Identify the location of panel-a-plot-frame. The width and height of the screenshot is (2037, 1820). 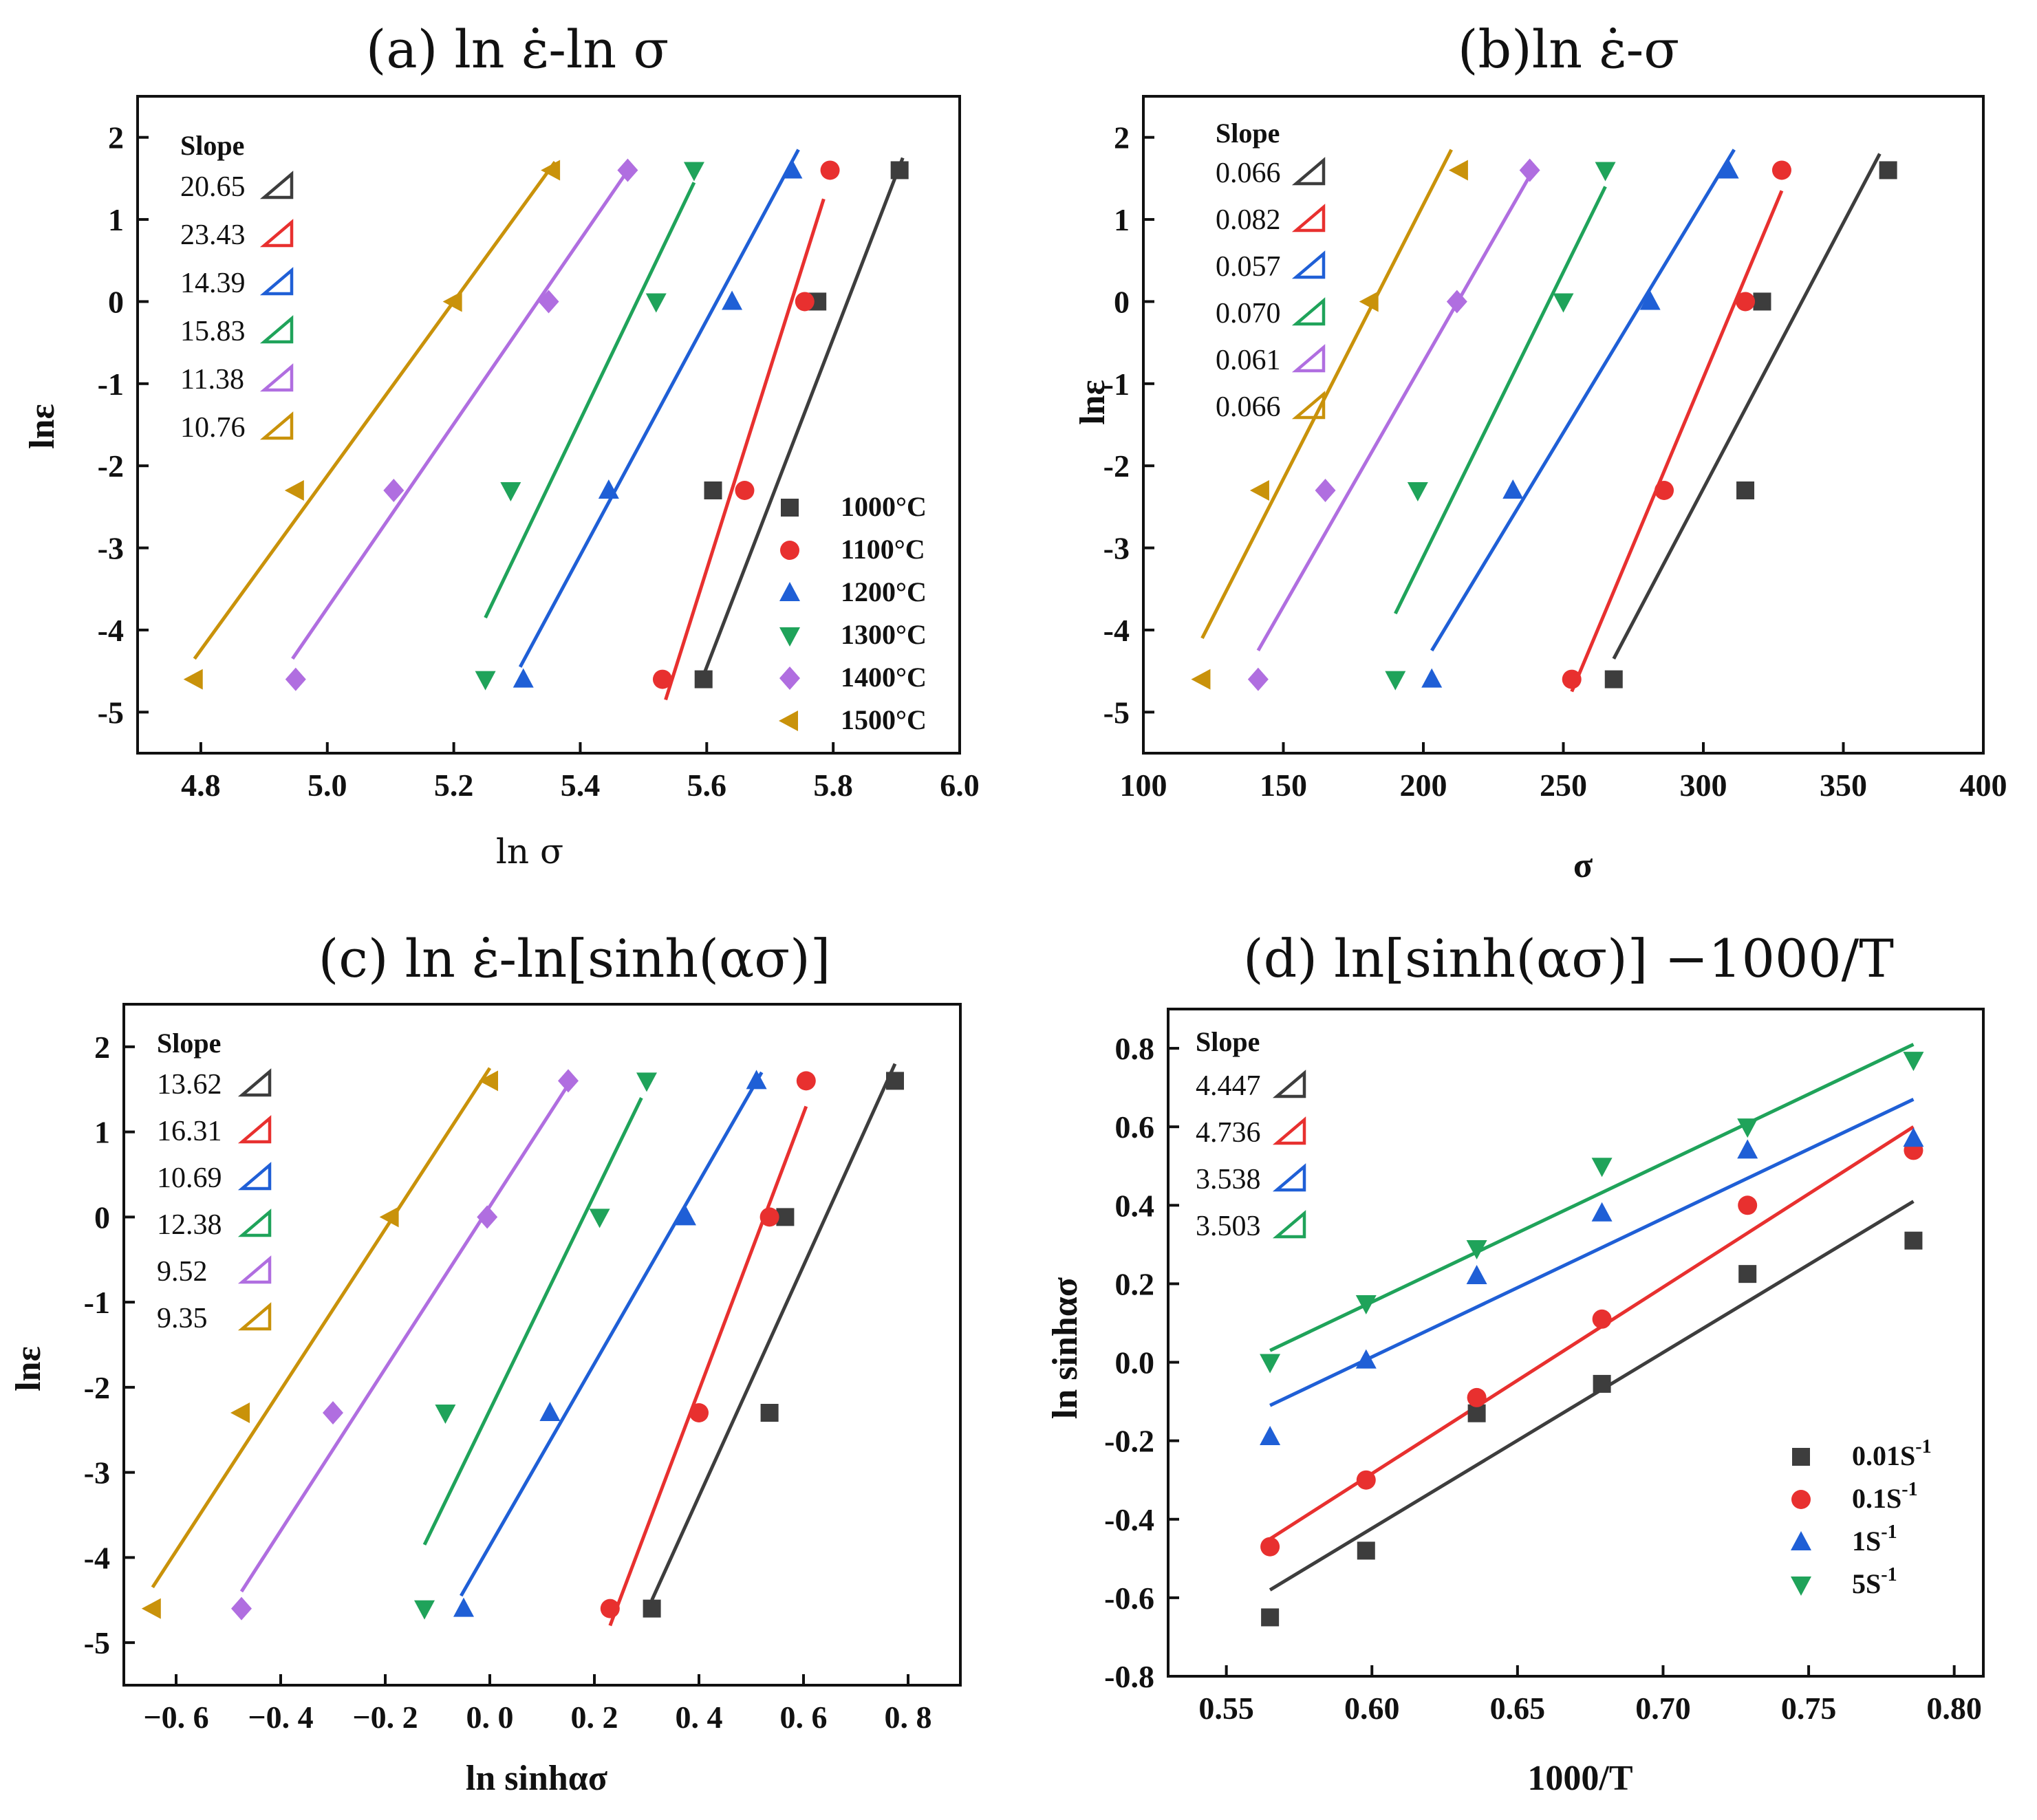
(548, 425).